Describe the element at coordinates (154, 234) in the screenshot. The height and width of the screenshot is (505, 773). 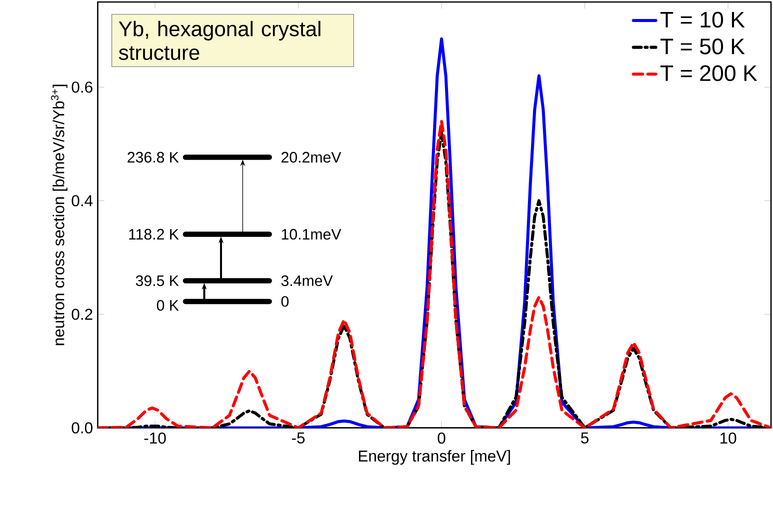
I see `annotation: 118.2 K` at that location.